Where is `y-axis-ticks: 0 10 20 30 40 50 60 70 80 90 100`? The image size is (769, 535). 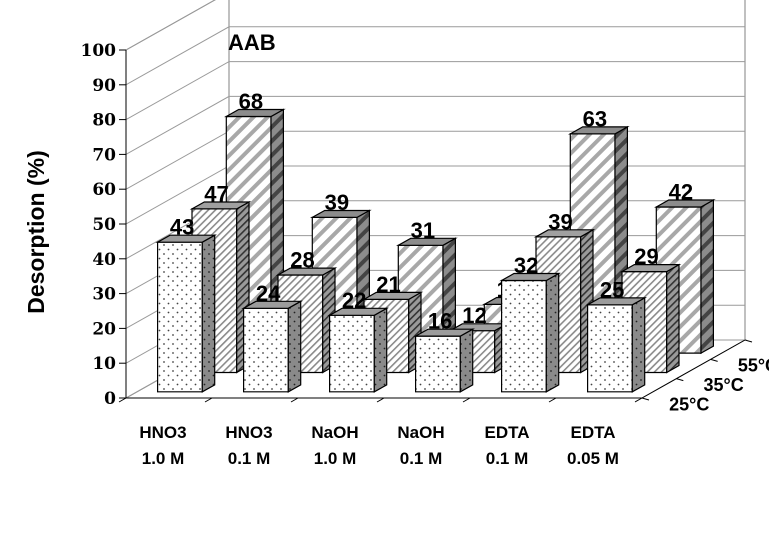 y-axis-ticks: 0 10 20 30 40 50 60 70 80 90 100 is located at coordinates (103, 225).